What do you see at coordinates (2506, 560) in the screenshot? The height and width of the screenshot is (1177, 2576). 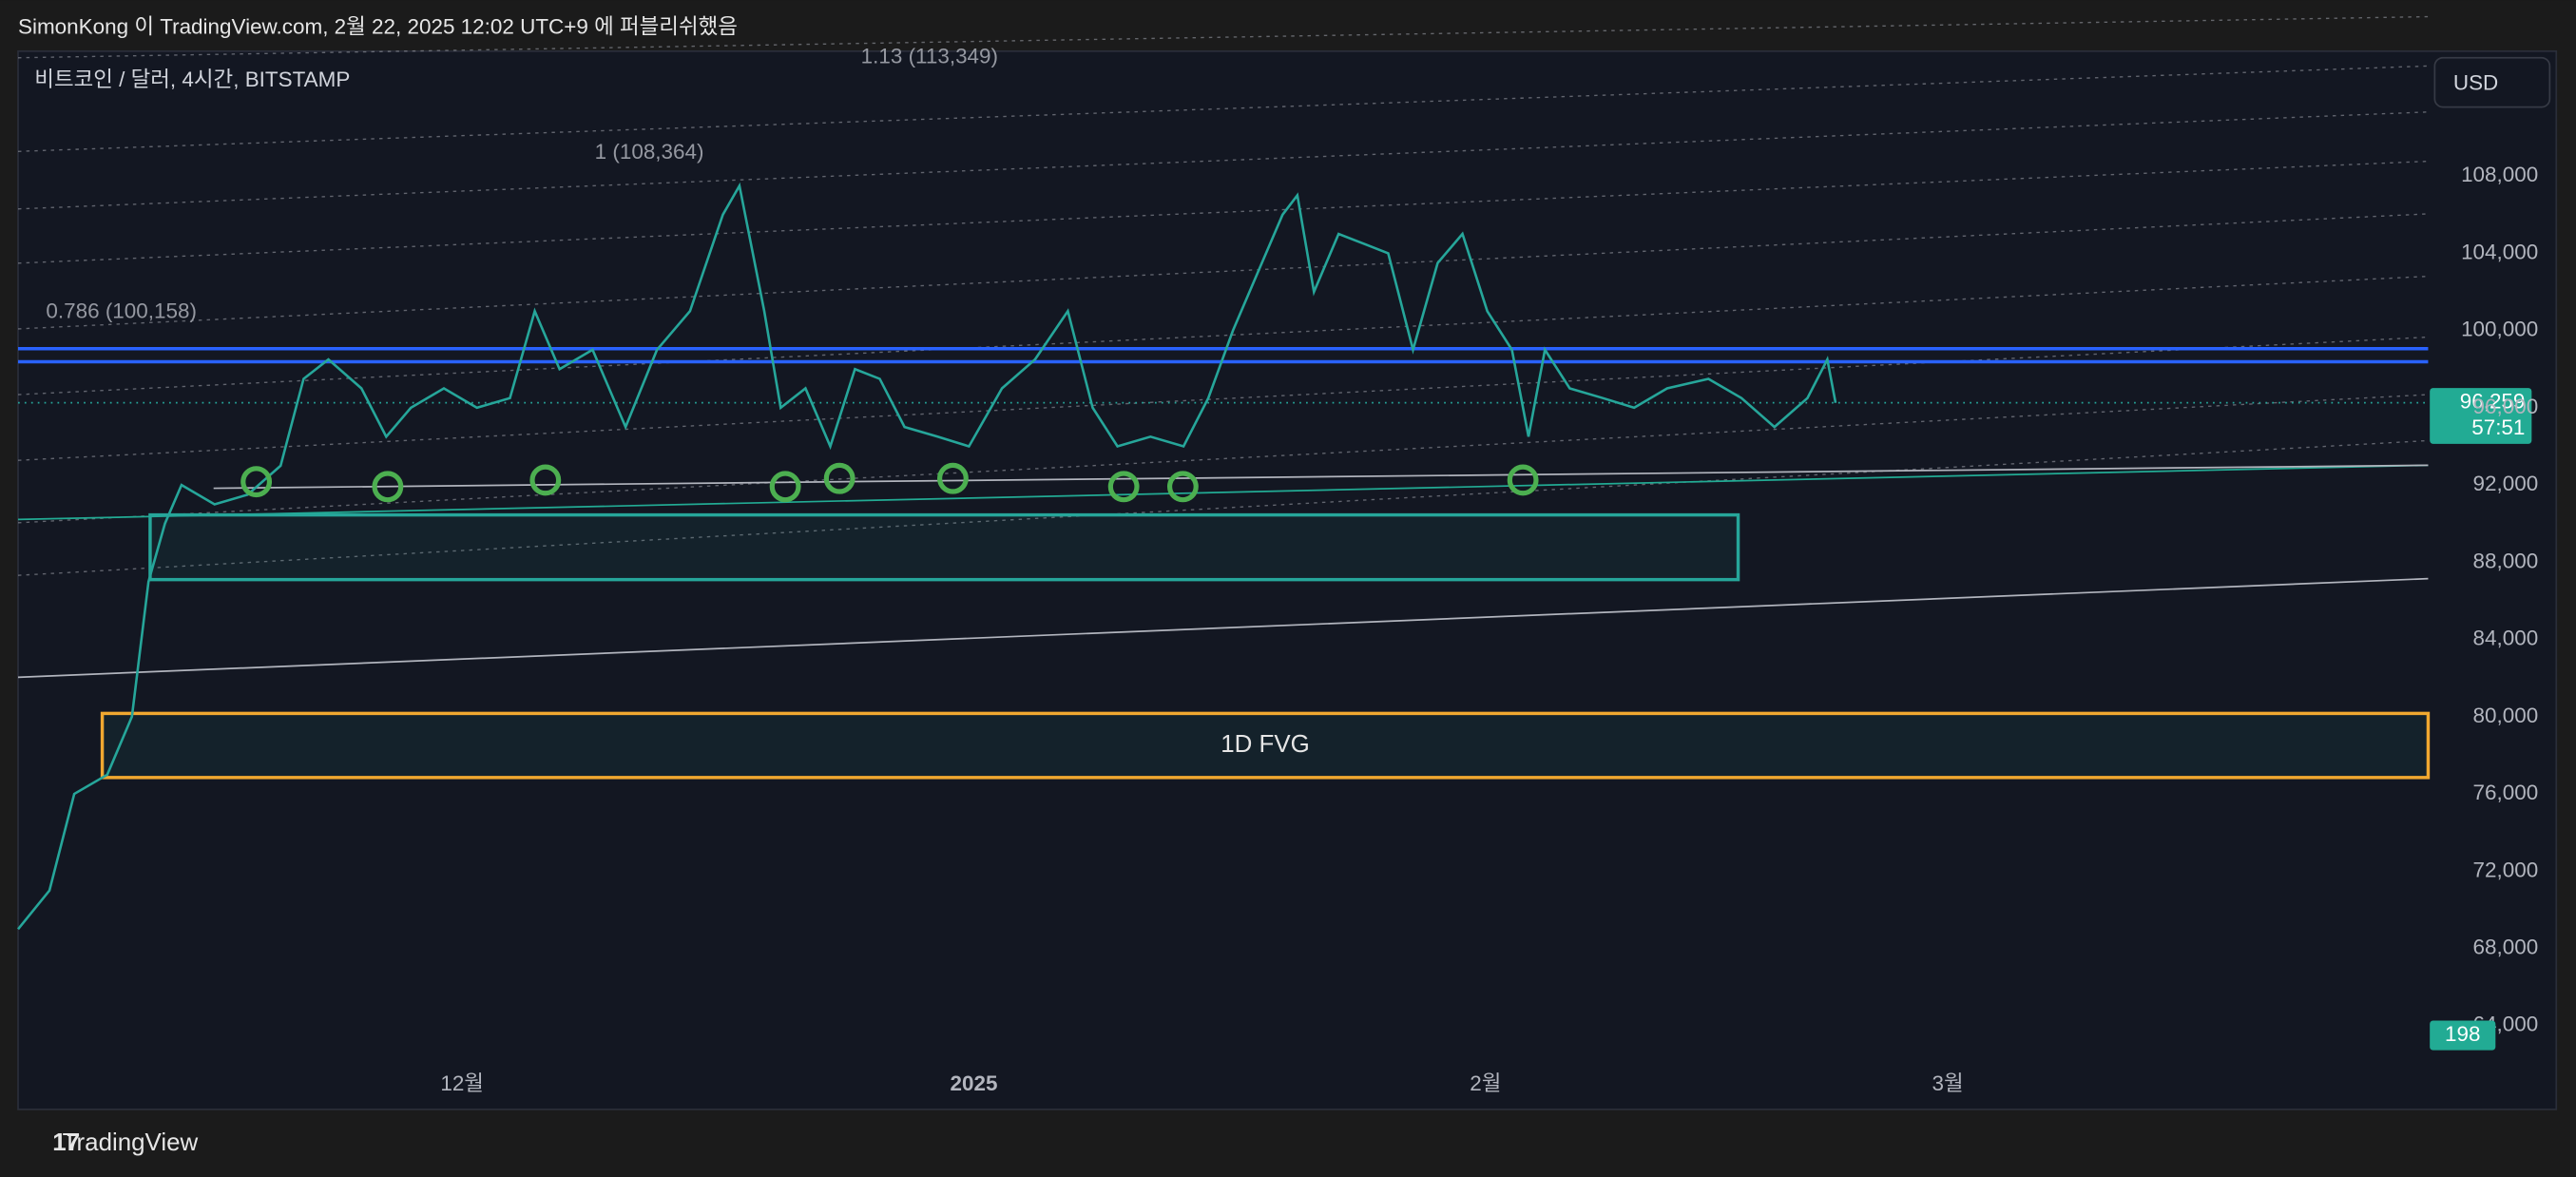 I see `y-tick-label: 88,000` at bounding box center [2506, 560].